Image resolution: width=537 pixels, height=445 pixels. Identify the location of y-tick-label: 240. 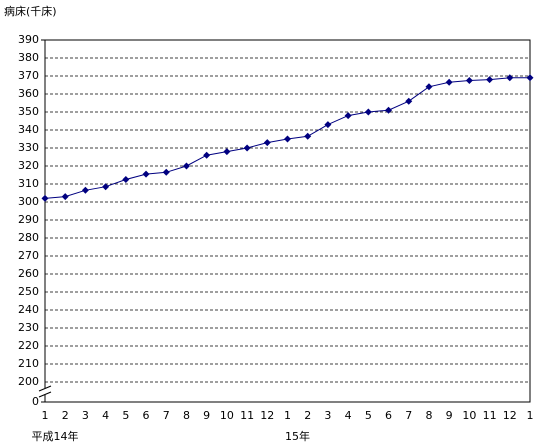
(28, 309).